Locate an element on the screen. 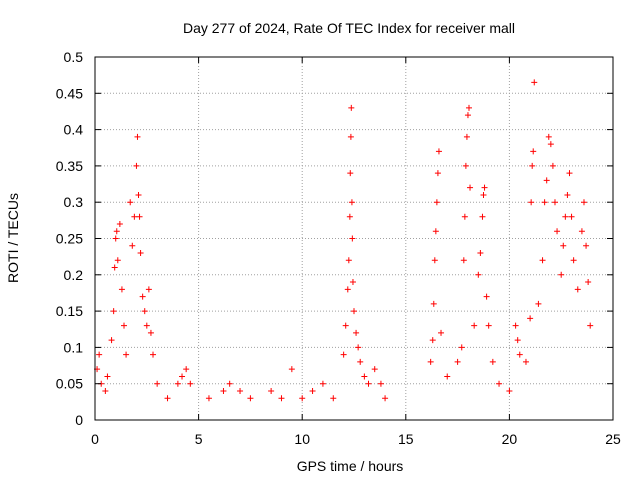 The image size is (640, 480). y-tick-labels: 0 0.05 0.1 0.15 0.2 0.25 0.3 0.35 0.4 0.45 0.5 is located at coordinates (69, 238).